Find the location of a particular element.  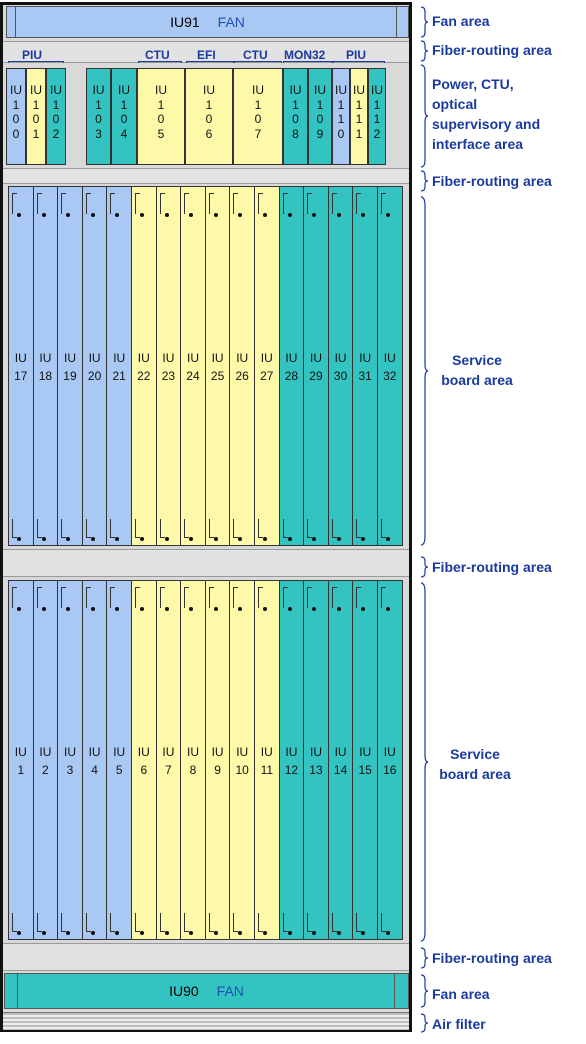

top-slot: IU 1 0 9 is located at coordinates (320, 116).